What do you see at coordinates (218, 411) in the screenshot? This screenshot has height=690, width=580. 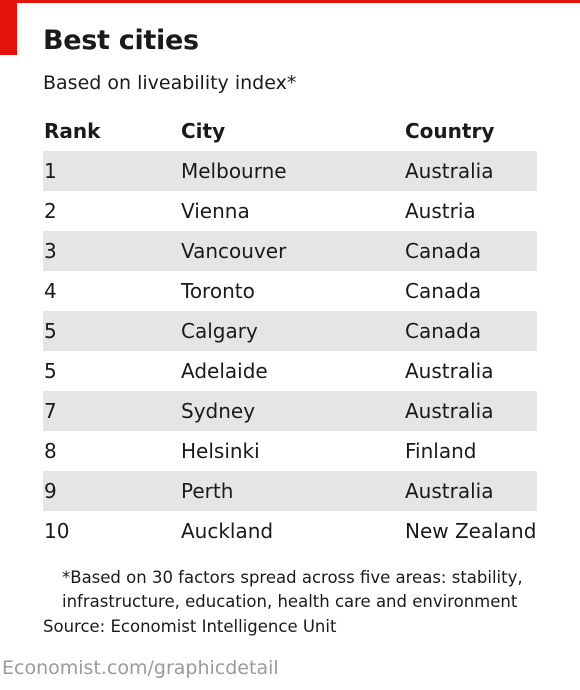 I see `cell-city: Sydney` at bounding box center [218, 411].